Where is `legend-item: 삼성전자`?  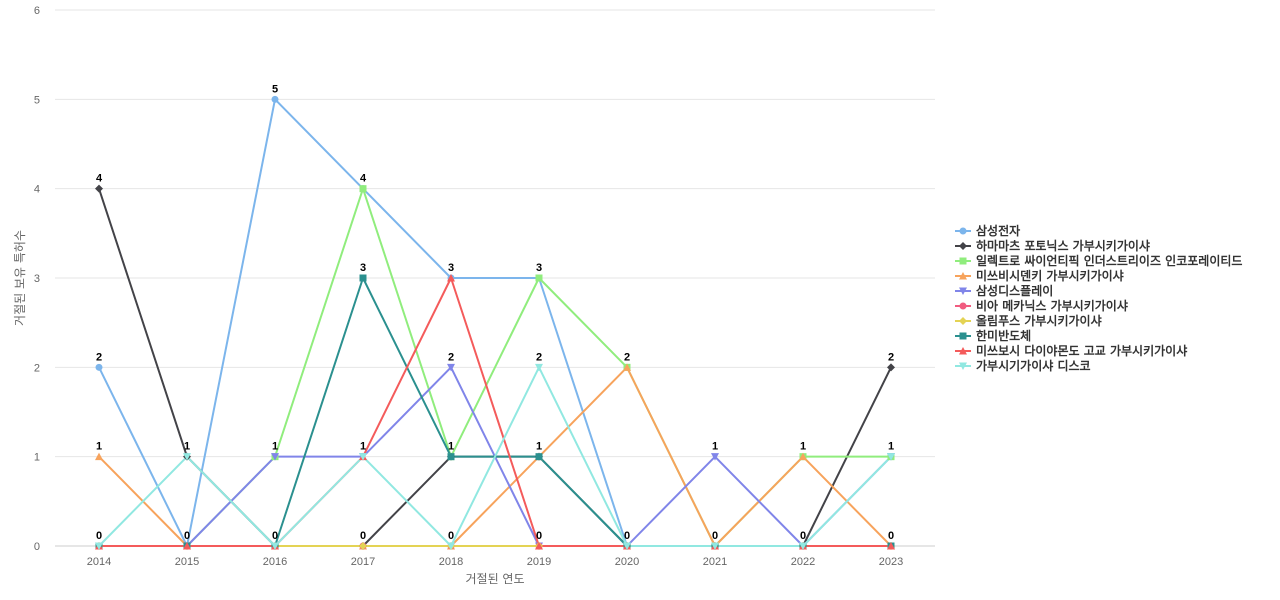 legend-item: 삼성전자 is located at coordinates (987, 230).